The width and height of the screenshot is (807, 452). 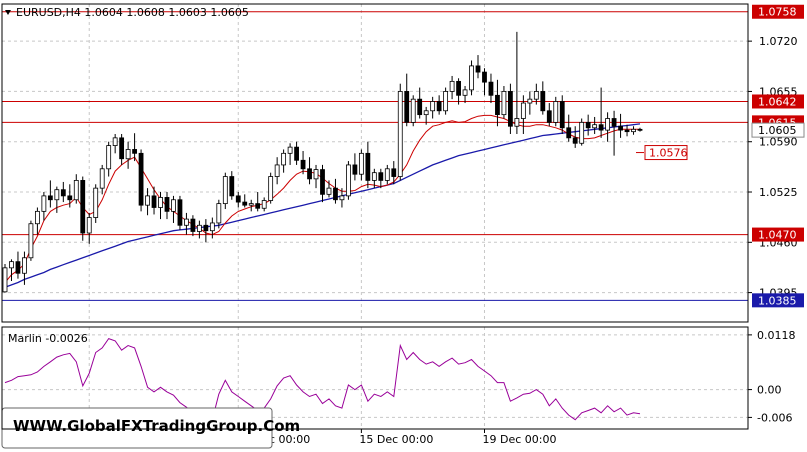 What do you see at coordinates (769, 390) in the screenshot?
I see `oscillator-tick-label: 0.00` at bounding box center [769, 390].